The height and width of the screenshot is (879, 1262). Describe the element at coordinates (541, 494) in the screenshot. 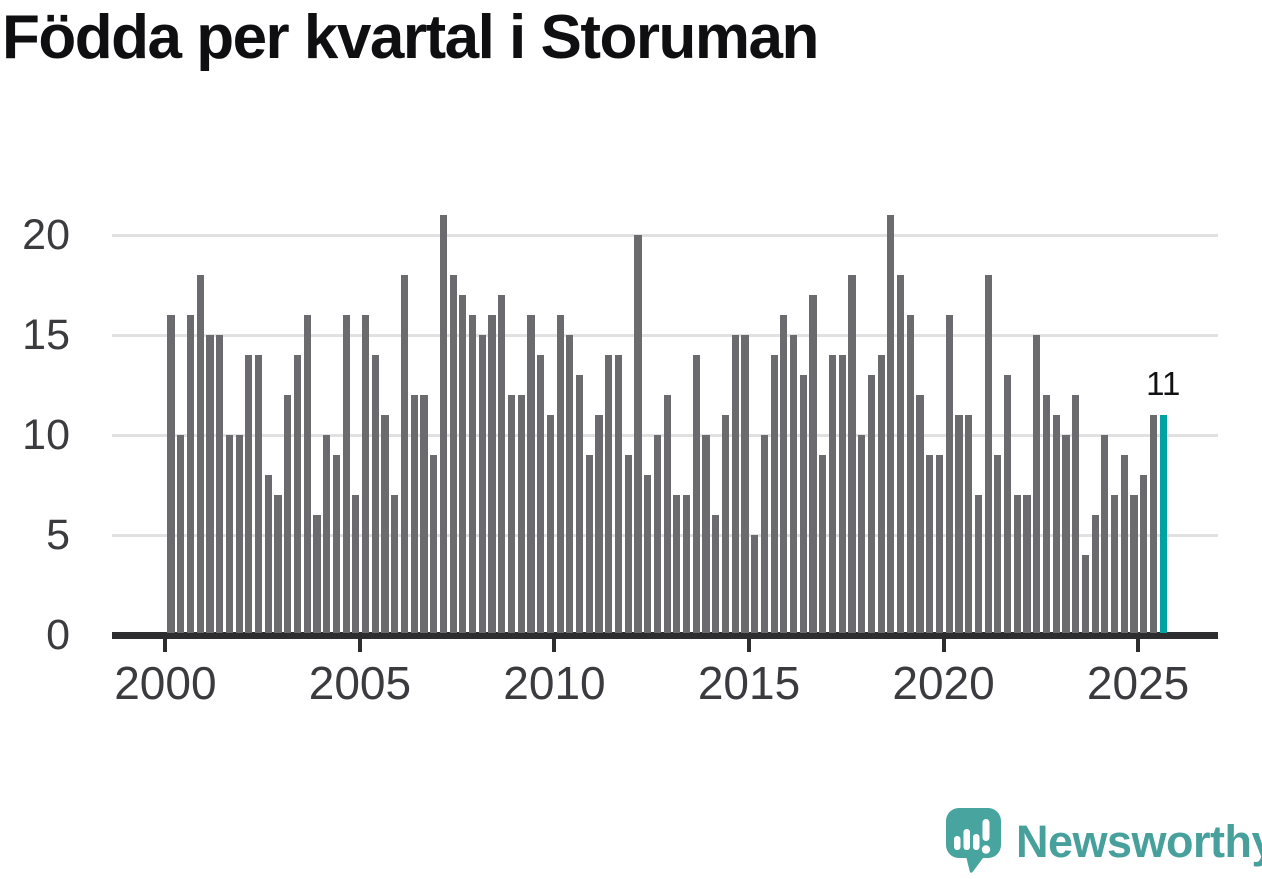

I see `bar-2009-q3` at that location.